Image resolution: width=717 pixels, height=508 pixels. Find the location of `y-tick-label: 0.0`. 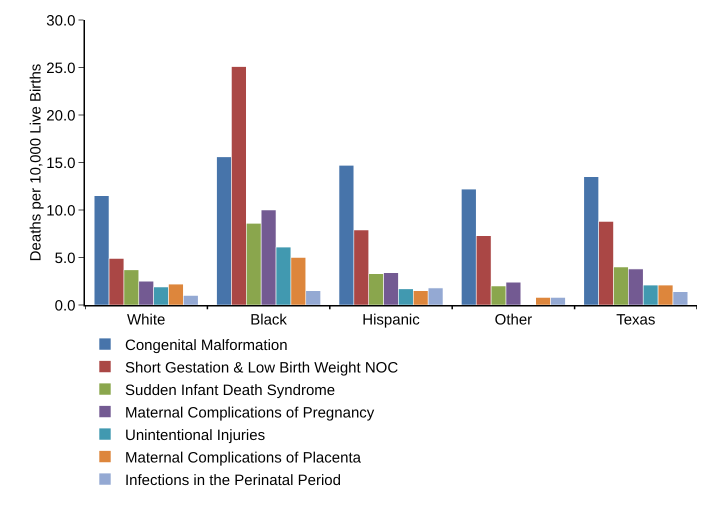

y-tick-label: 0.0 is located at coordinates (65, 305).